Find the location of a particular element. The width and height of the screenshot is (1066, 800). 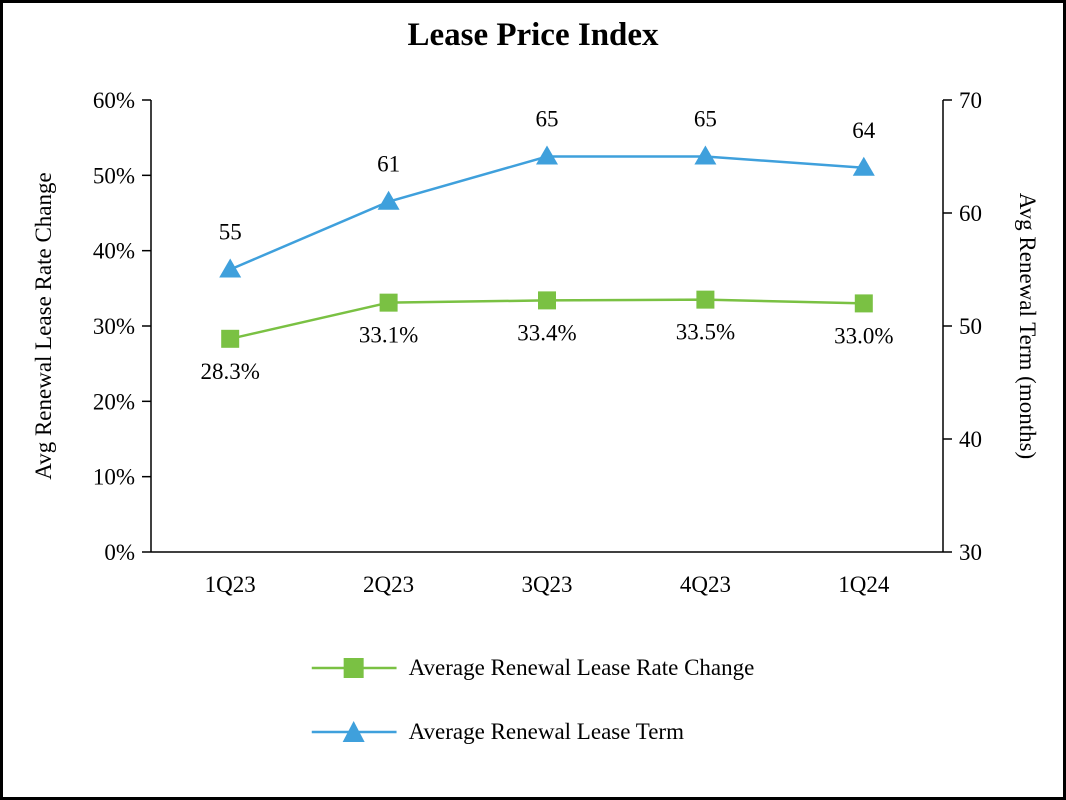

legend-label-lease-term: Average Renewal Lease Term is located at coordinates (546, 731).